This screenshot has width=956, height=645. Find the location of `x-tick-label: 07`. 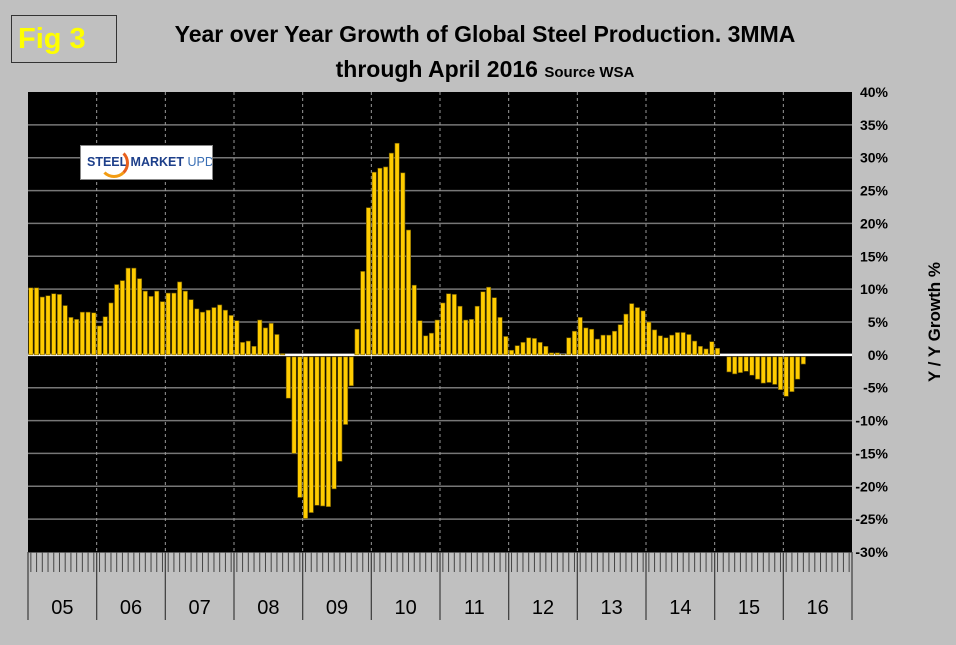

x-tick-label: 07 is located at coordinates (200, 608).